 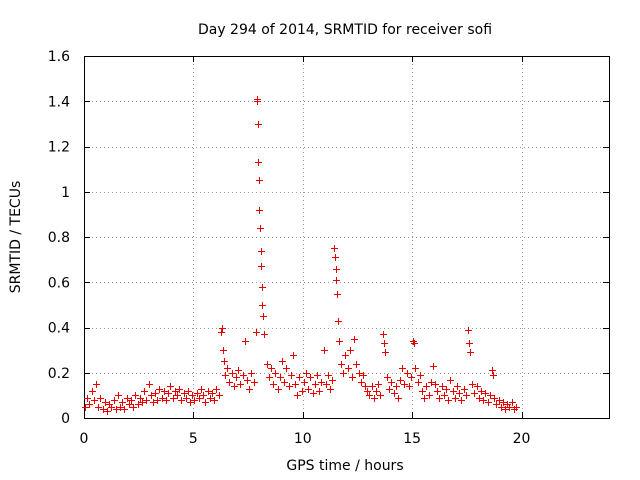 I want to click on x-tick-label: 15, so click(x=412, y=439).